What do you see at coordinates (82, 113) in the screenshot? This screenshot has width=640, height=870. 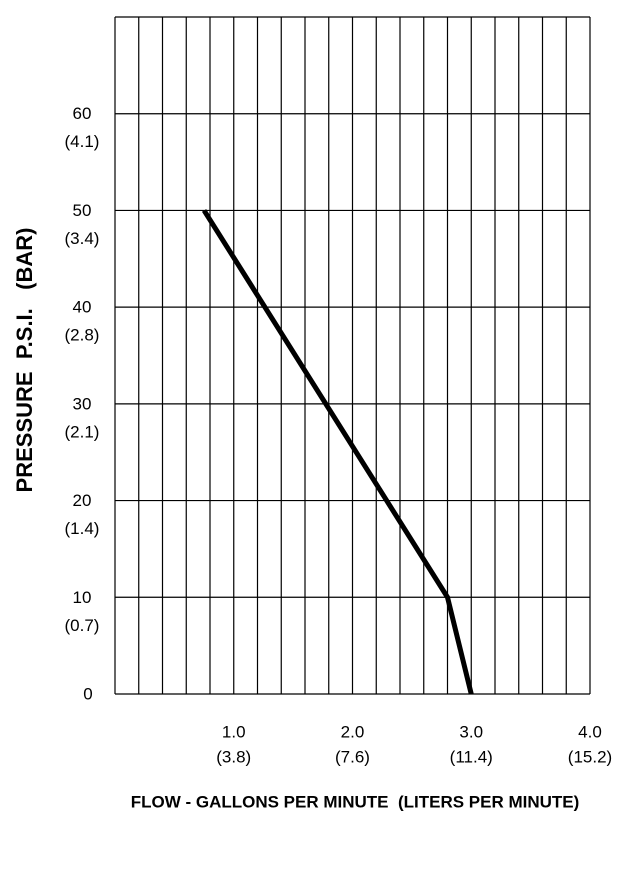 I see `y-tick-label: 60` at bounding box center [82, 113].